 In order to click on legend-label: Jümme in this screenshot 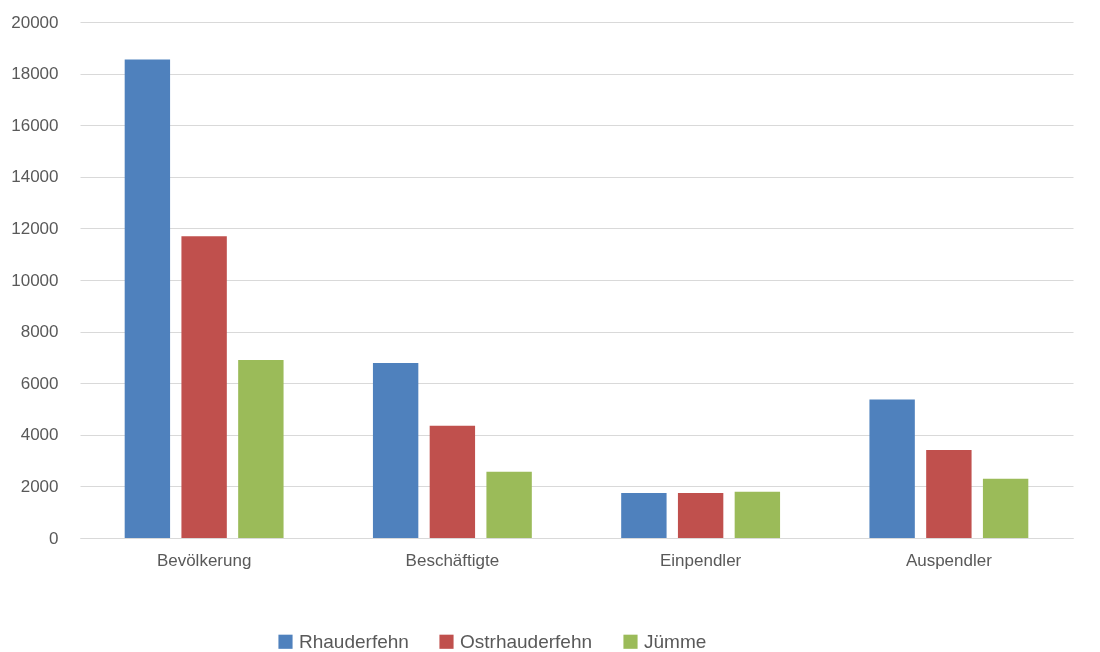, I will do `click(675, 641)`.